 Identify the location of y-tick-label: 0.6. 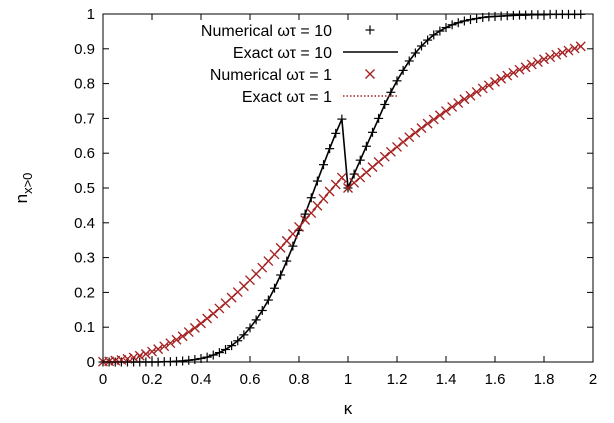
(84, 153).